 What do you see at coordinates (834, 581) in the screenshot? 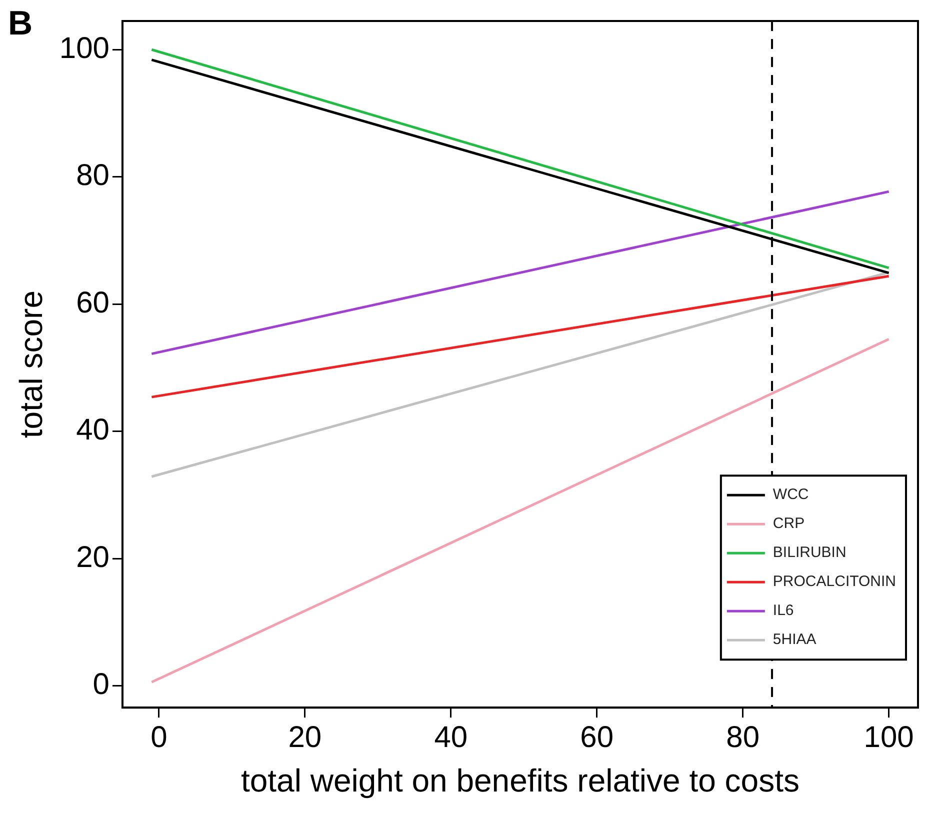
I see `legend-label: PROCALCITONIN` at bounding box center [834, 581].